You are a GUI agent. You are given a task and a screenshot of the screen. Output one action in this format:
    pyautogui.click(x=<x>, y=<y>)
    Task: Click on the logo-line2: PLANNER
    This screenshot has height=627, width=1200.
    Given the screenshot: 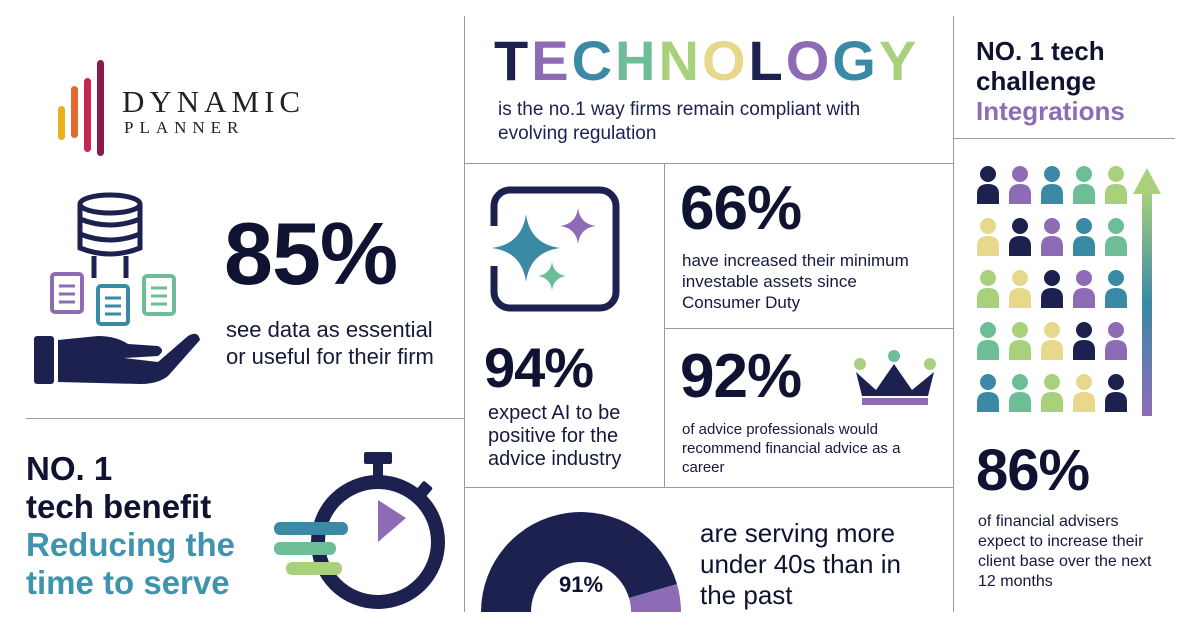 What is the action you would take?
    pyautogui.click(x=184, y=127)
    